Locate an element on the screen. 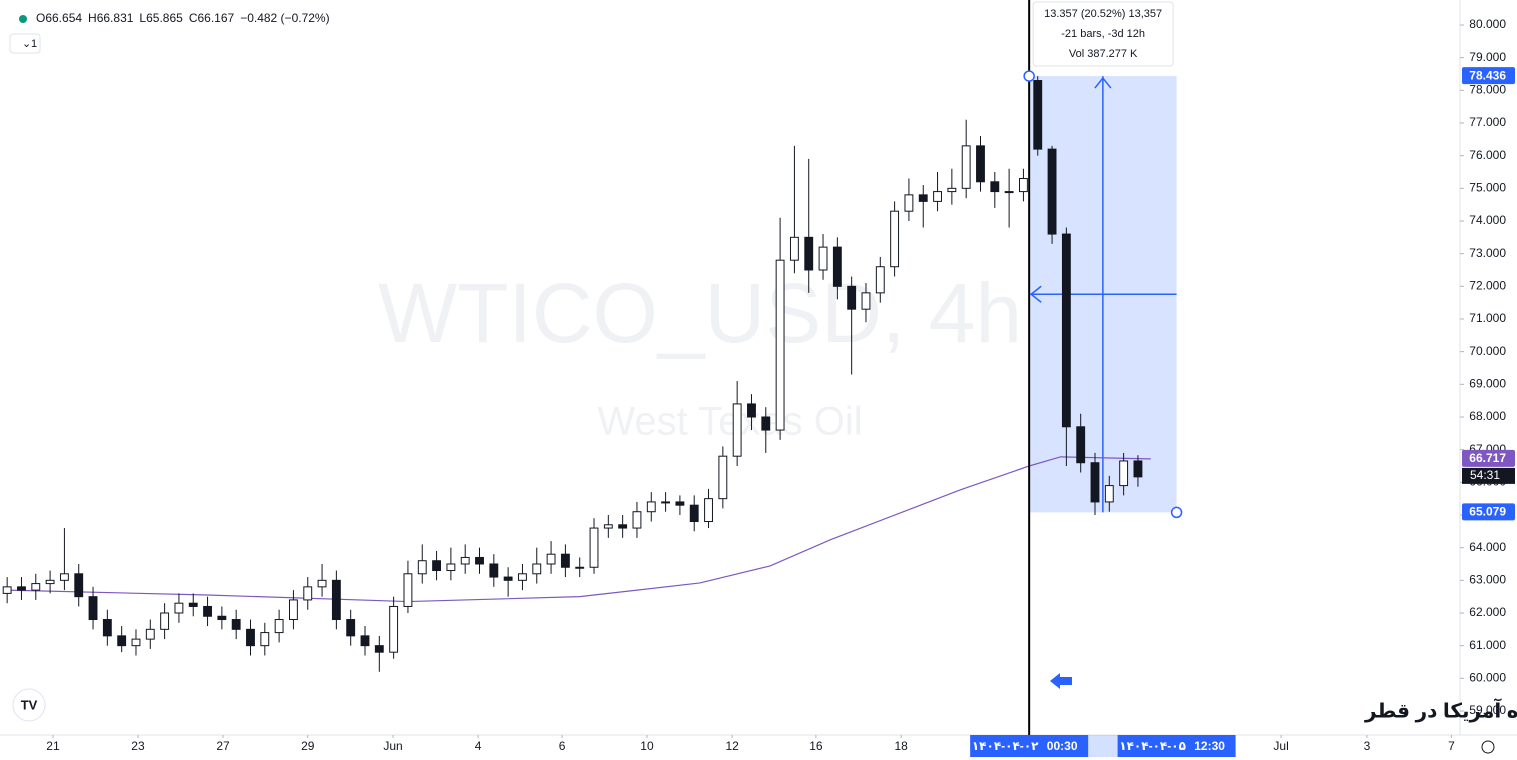 This screenshot has height=760, width=1517. ohlc-value: H66.831 is located at coordinates (111, 18).